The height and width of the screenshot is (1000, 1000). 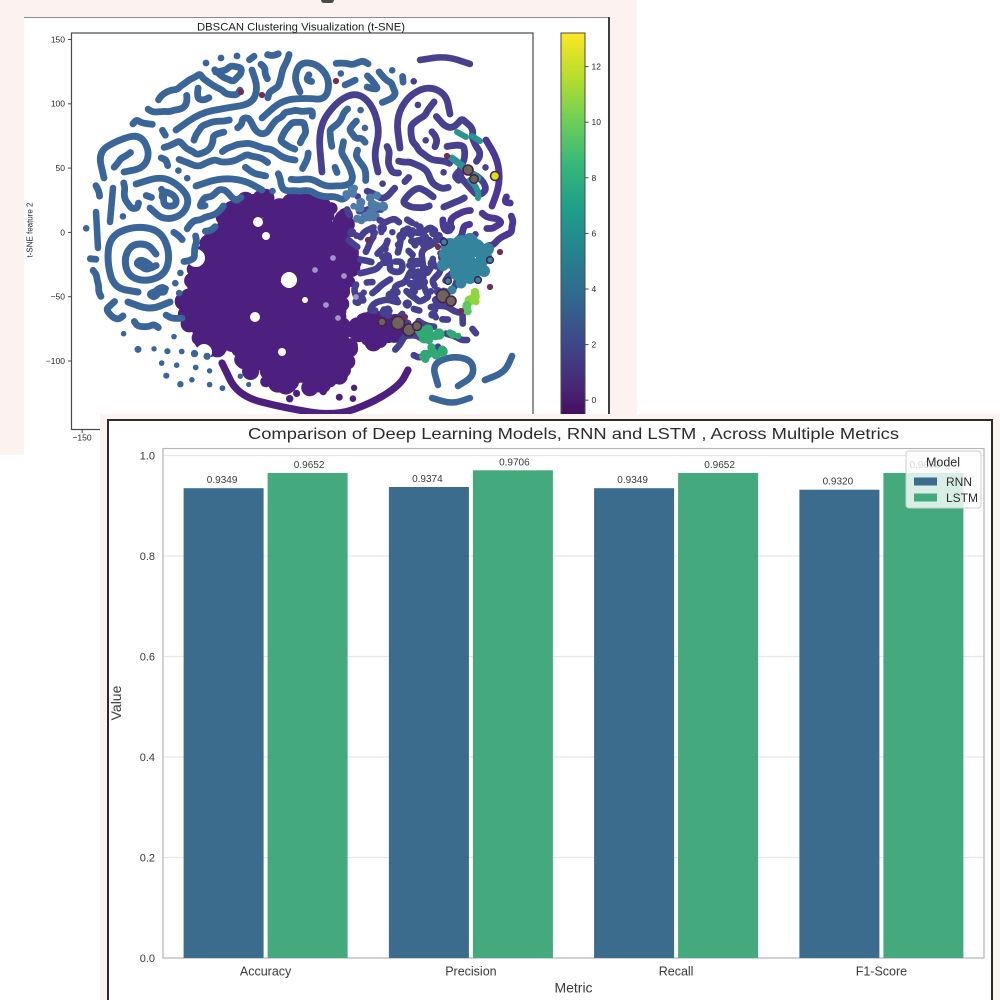 What do you see at coordinates (427, 479) in the screenshot?
I see `svg-text: 0.9374` at bounding box center [427, 479].